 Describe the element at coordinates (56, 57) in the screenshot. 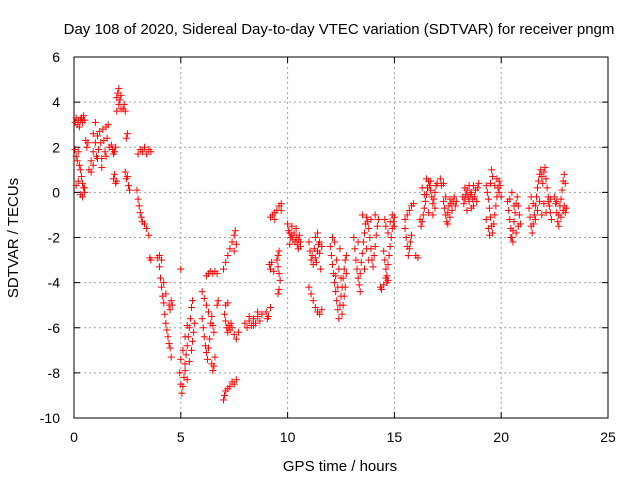

I see `y-tick-label: 6` at that location.